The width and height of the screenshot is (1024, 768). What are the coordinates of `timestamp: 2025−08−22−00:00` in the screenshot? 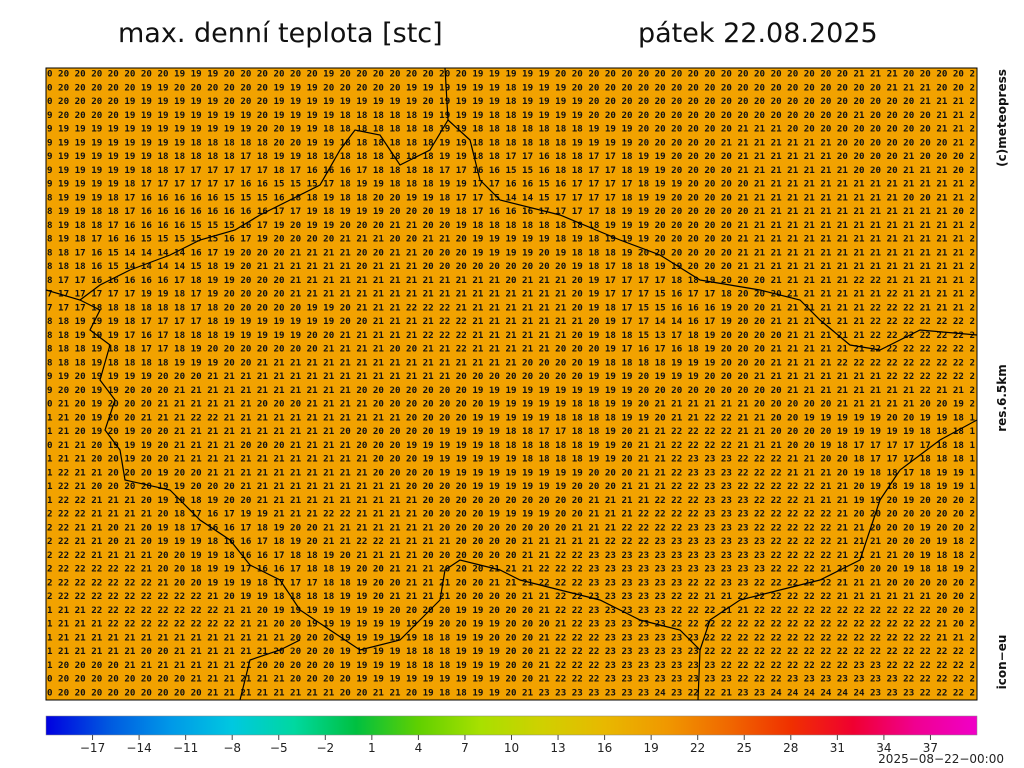 It's located at (941, 759).